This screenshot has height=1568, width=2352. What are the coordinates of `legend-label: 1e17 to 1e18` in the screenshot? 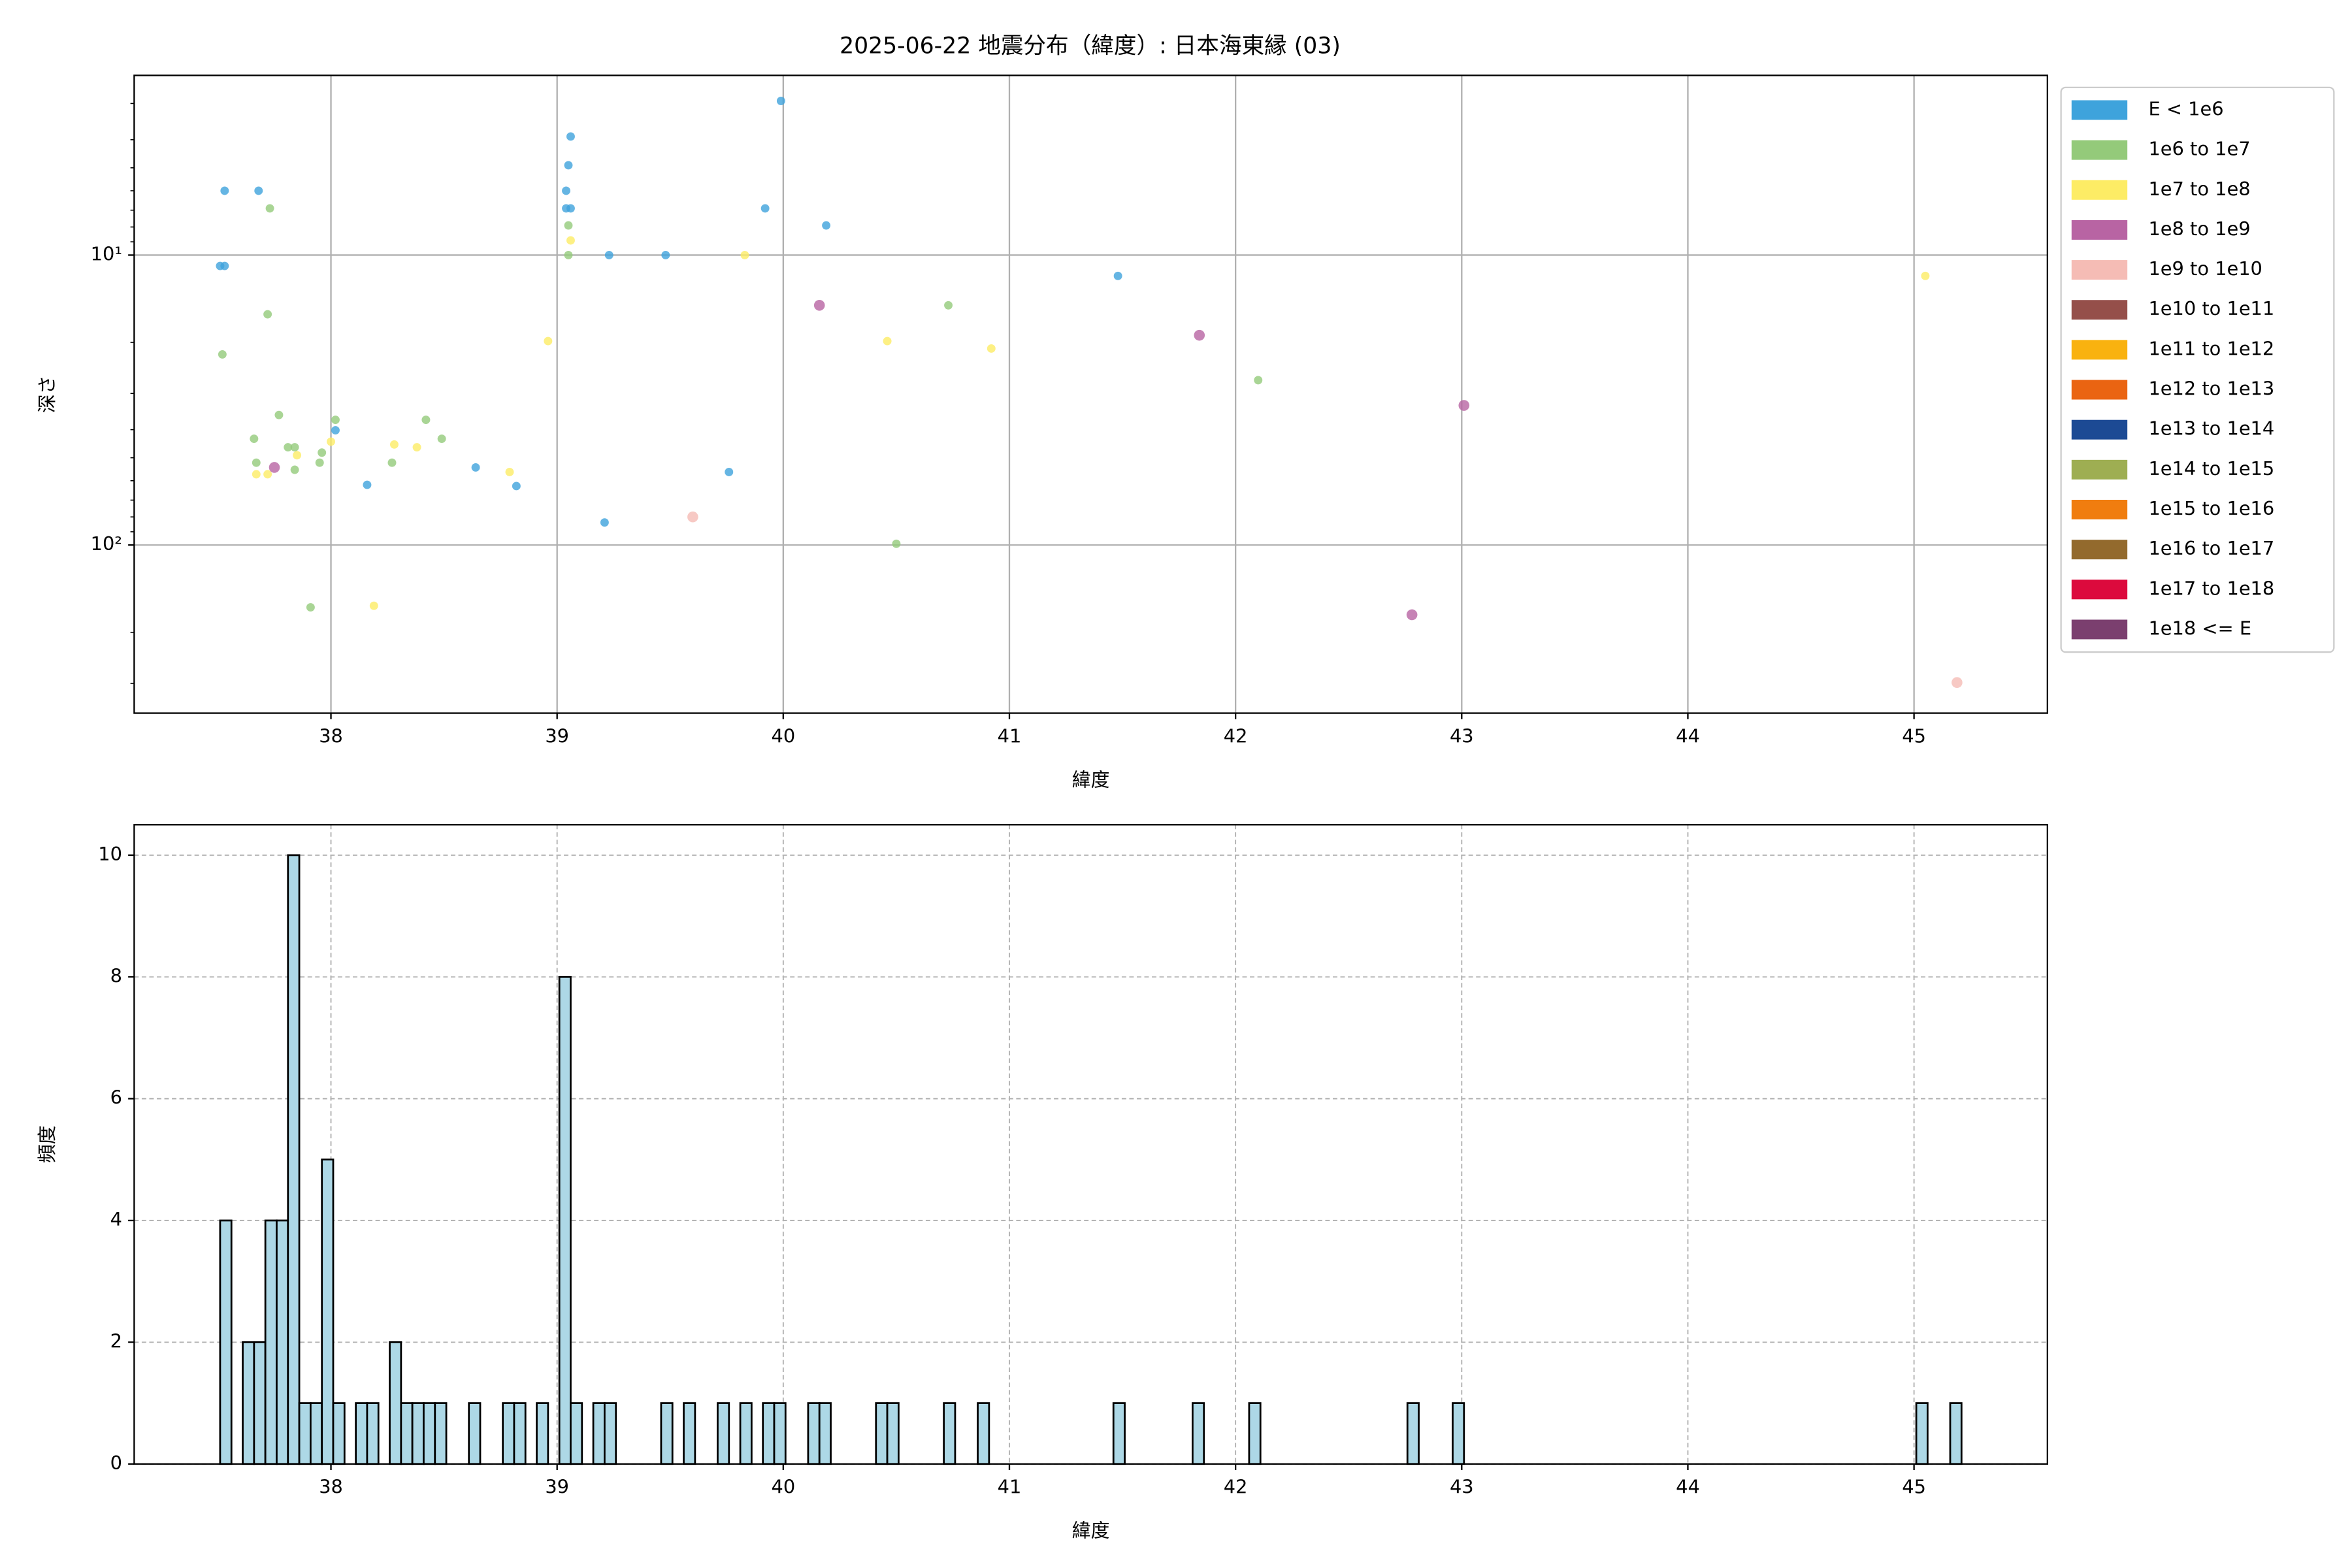 It's located at (2211, 588).